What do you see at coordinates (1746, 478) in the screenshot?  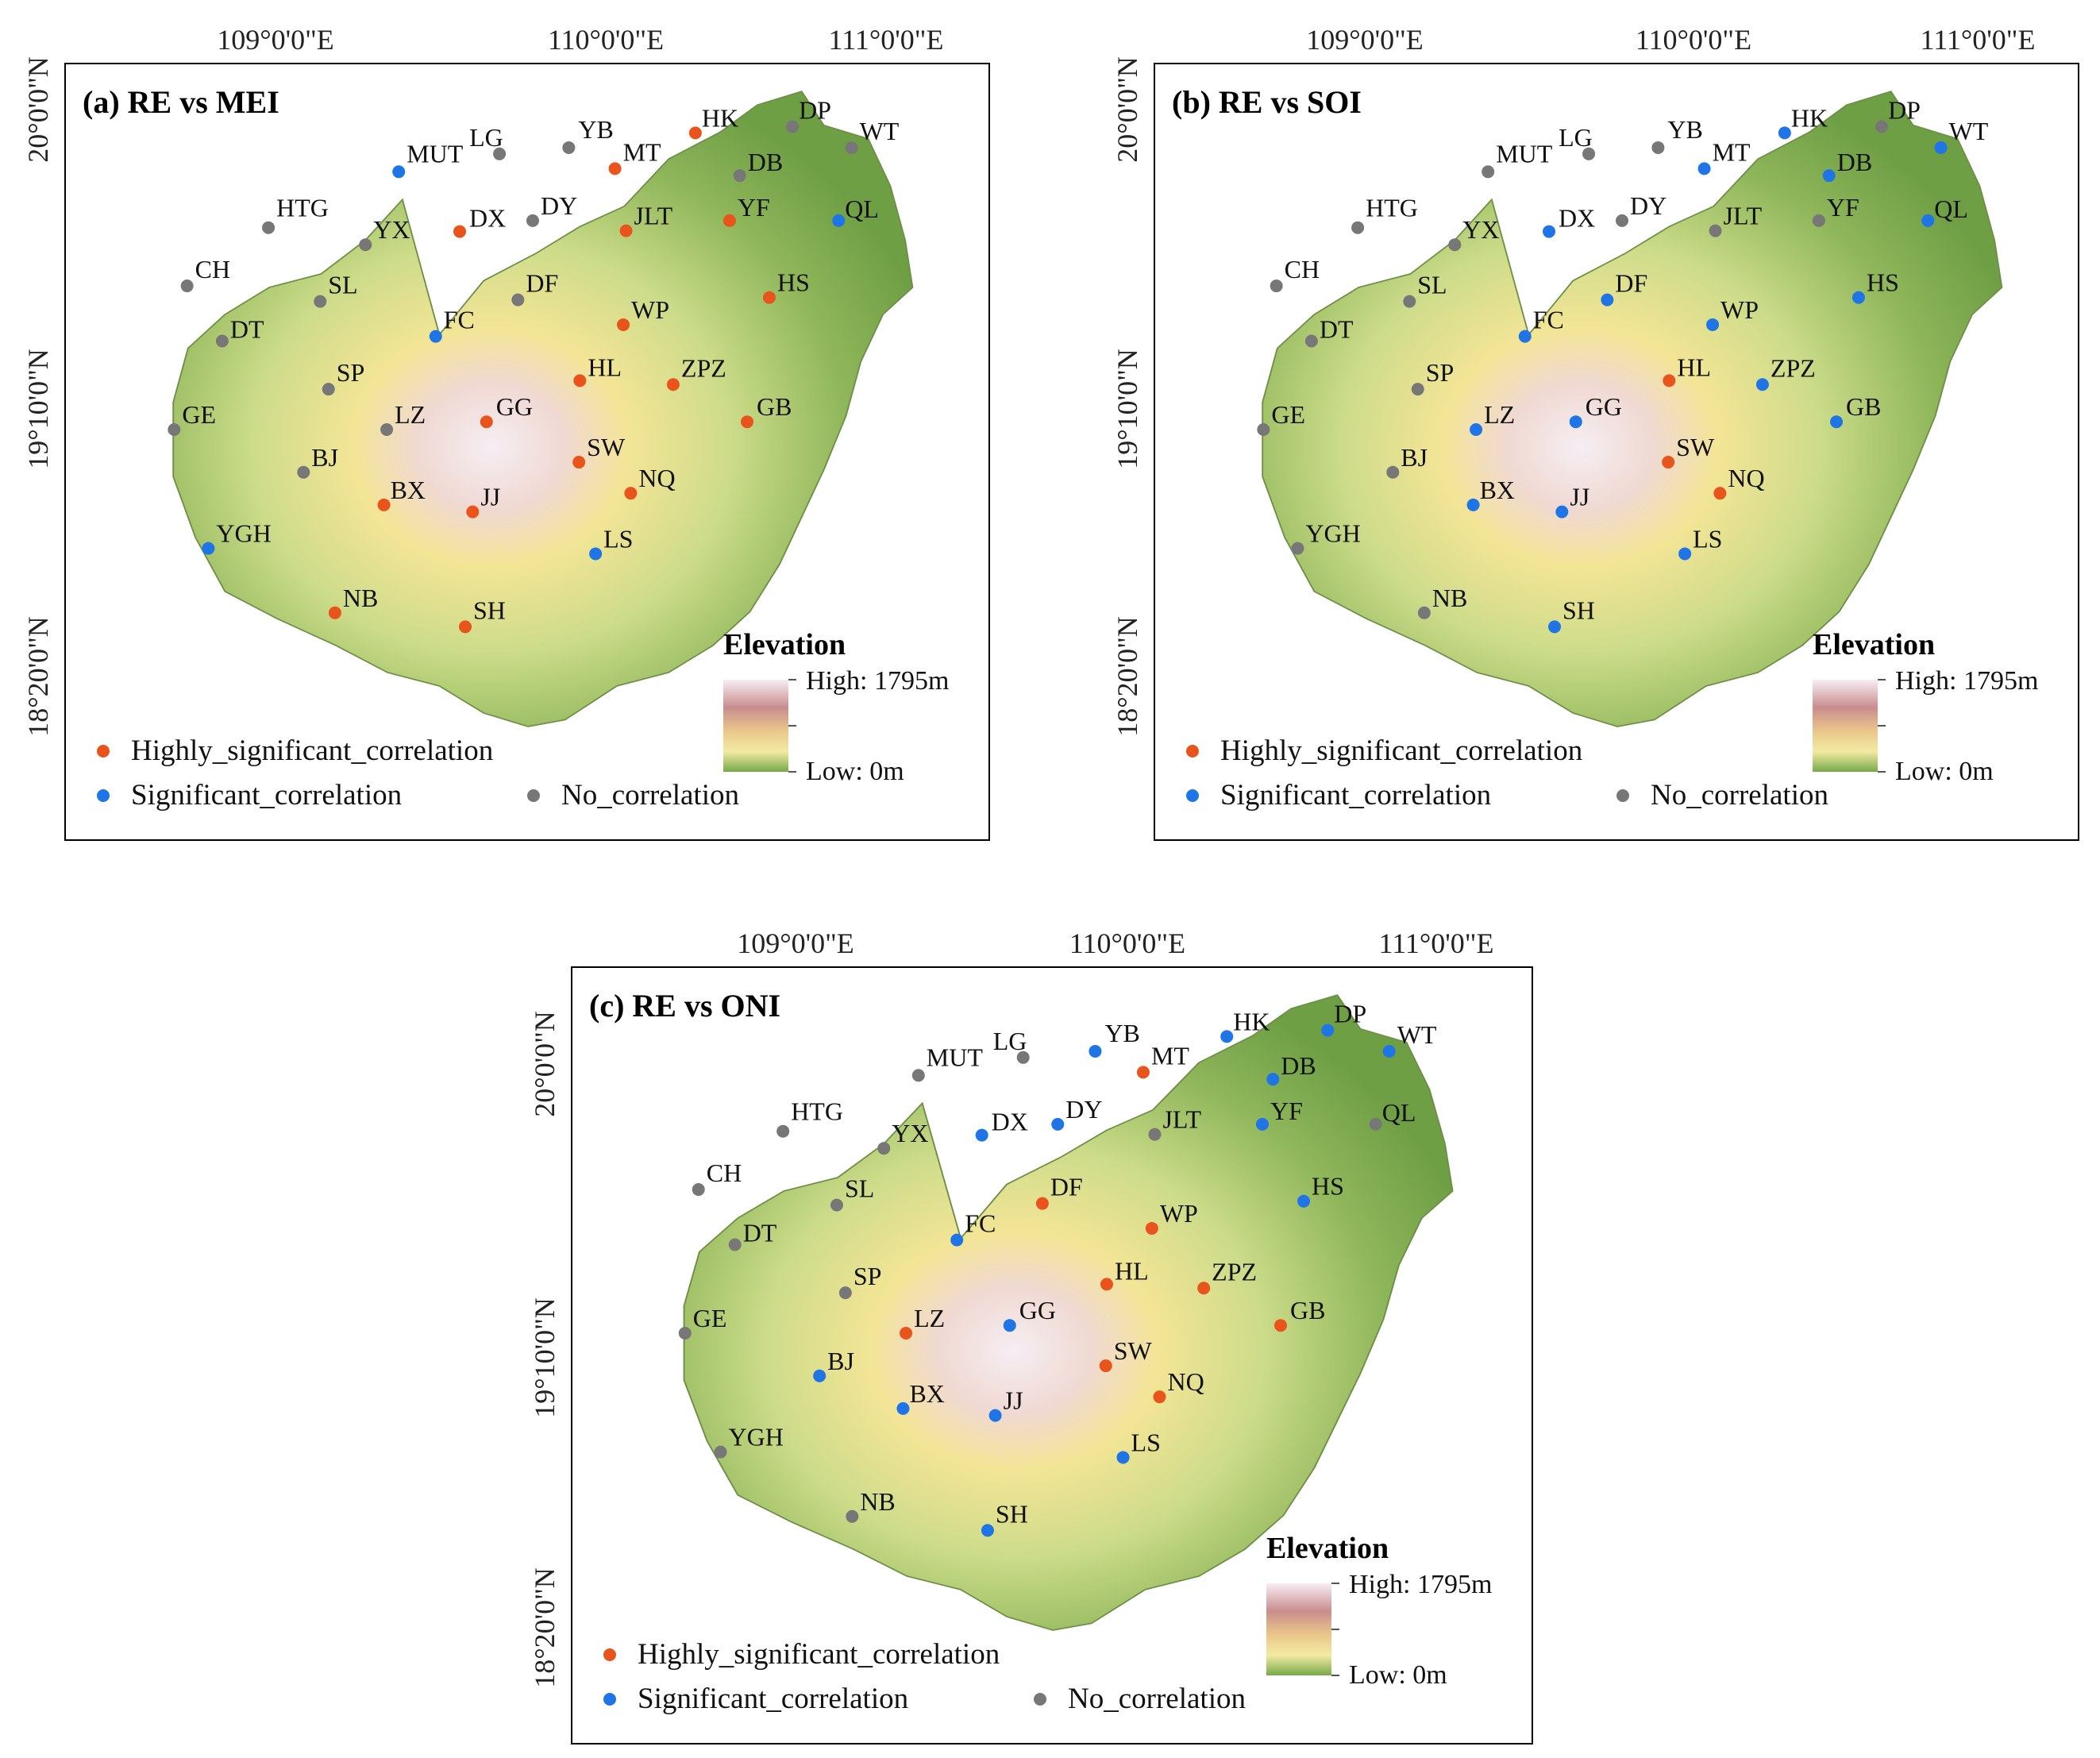 I see `station-label: NQ` at bounding box center [1746, 478].